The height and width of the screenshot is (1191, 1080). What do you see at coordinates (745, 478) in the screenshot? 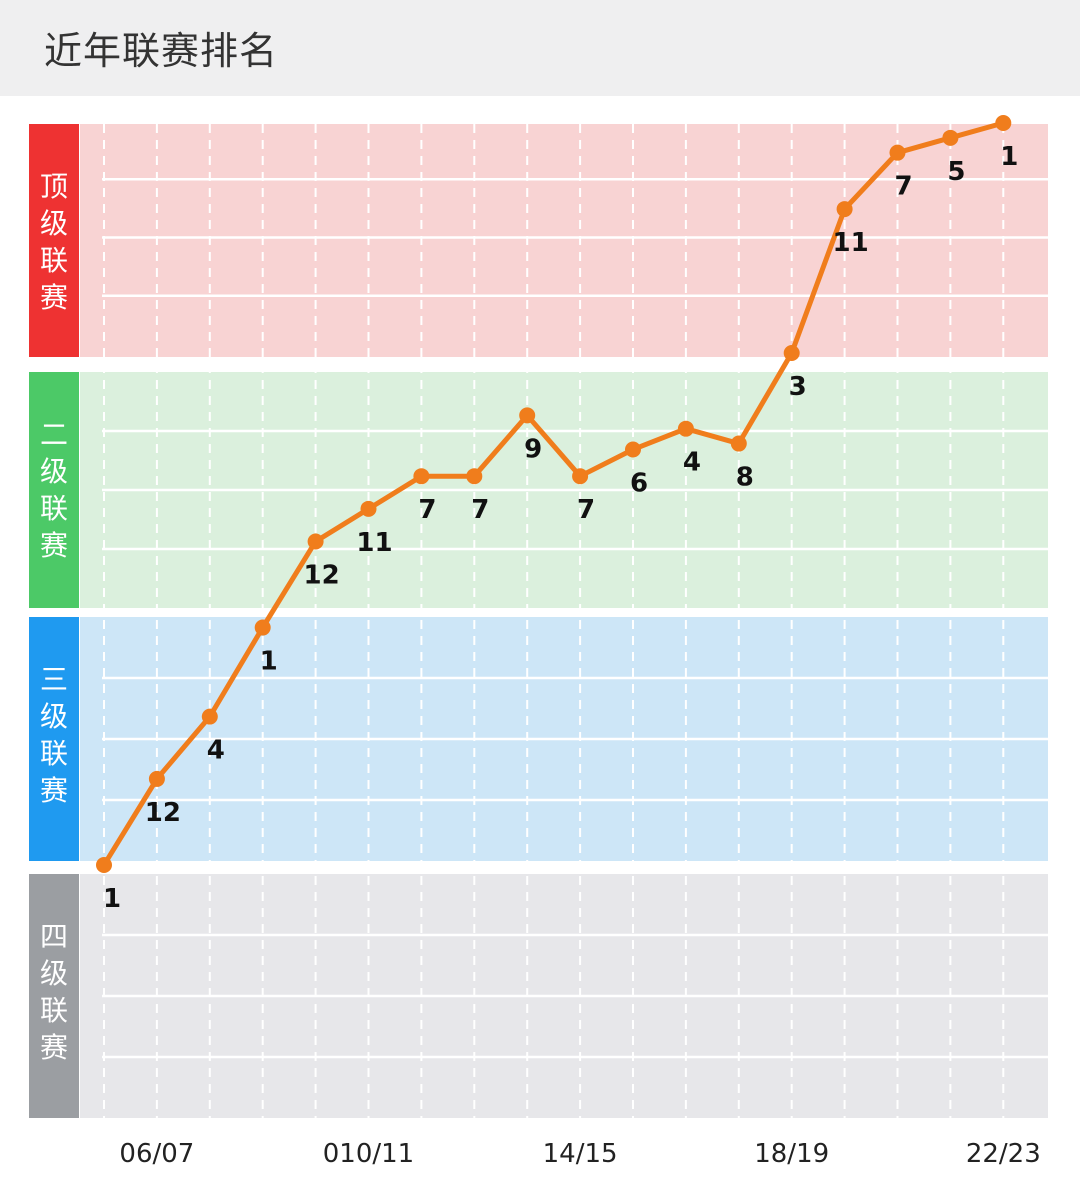
I see `data-label: 8` at bounding box center [745, 478].